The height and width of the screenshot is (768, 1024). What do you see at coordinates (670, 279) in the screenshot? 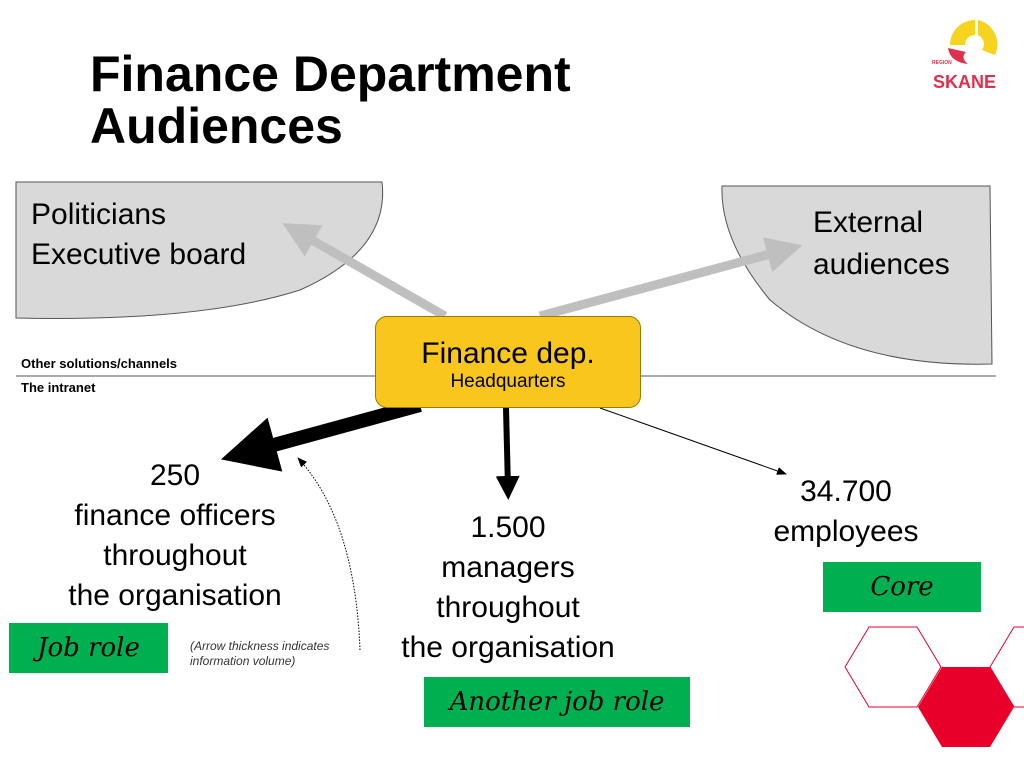
I see `arrow-external` at bounding box center [670, 279].